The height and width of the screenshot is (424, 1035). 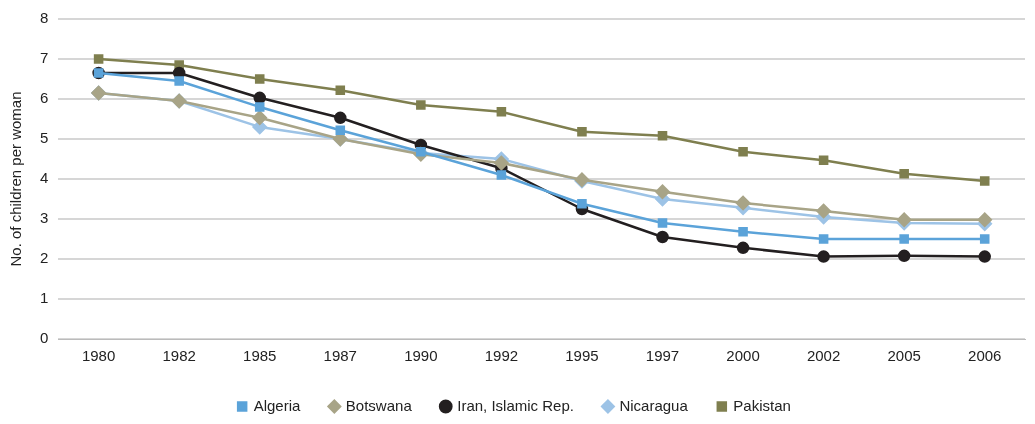 I want to click on y-tick-label: 4, so click(x=44, y=178).